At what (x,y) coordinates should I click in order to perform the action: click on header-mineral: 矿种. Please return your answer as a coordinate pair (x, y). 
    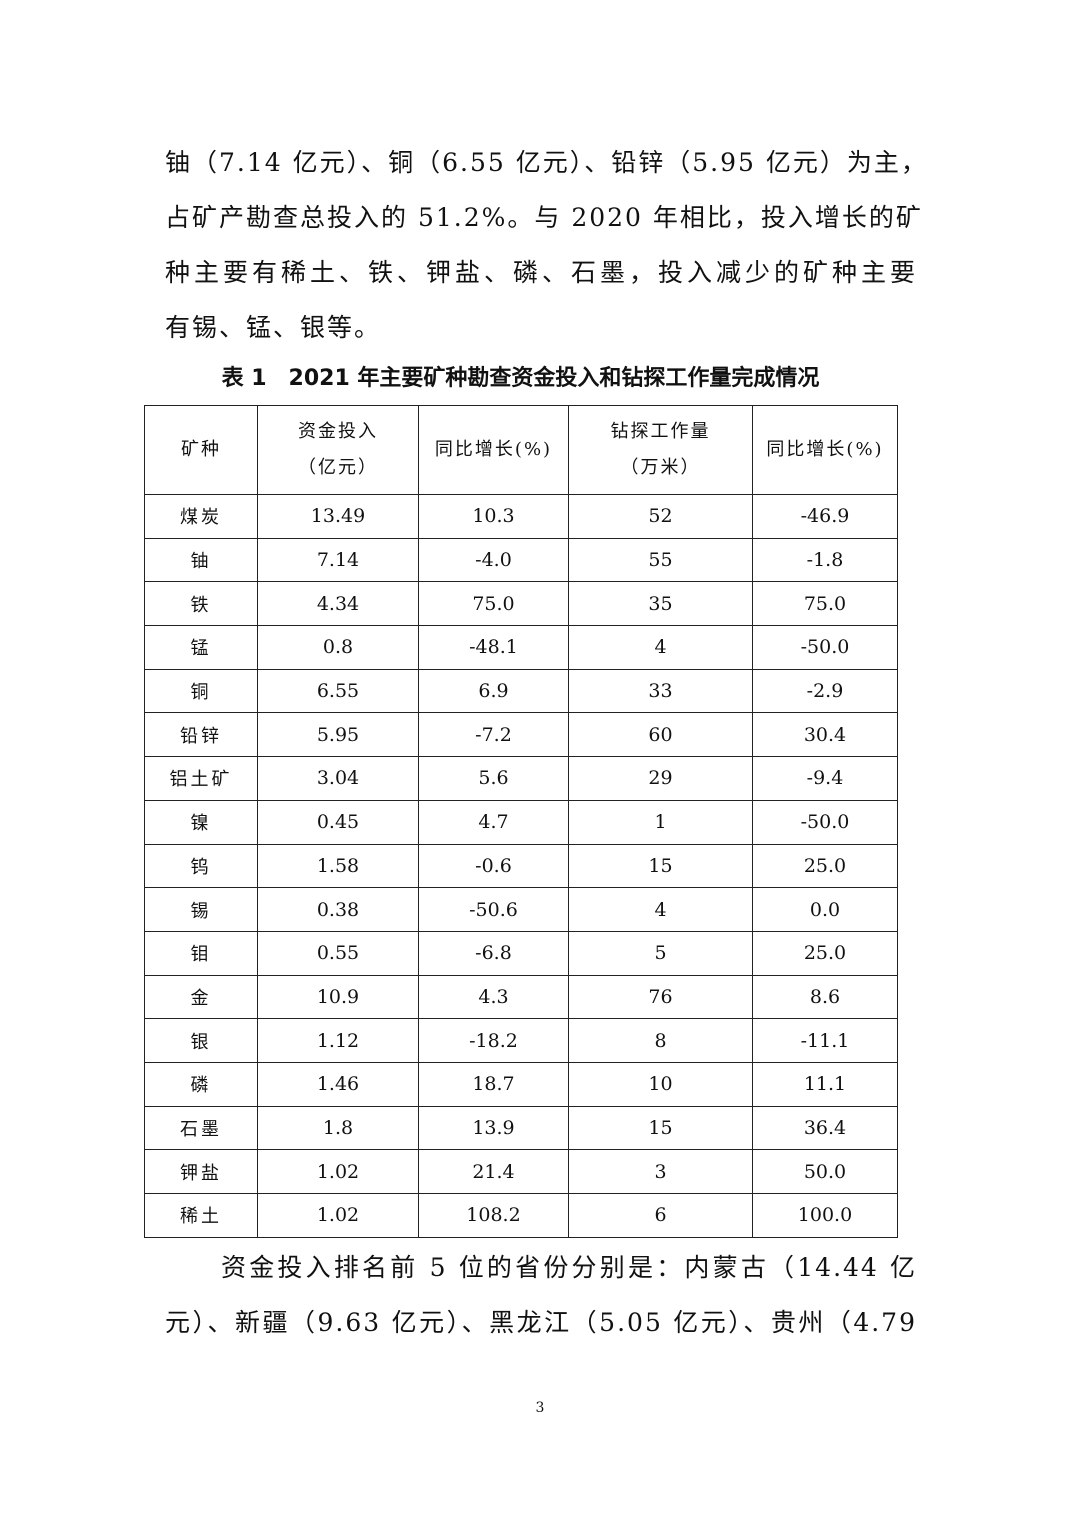
    Looking at the image, I should click on (201, 450).